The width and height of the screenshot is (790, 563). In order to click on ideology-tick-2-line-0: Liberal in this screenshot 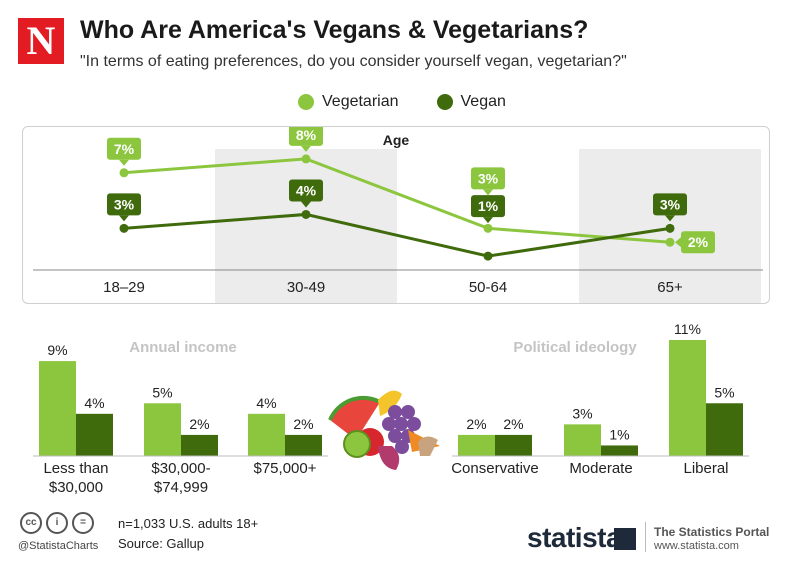, I will do `click(705, 468)`.